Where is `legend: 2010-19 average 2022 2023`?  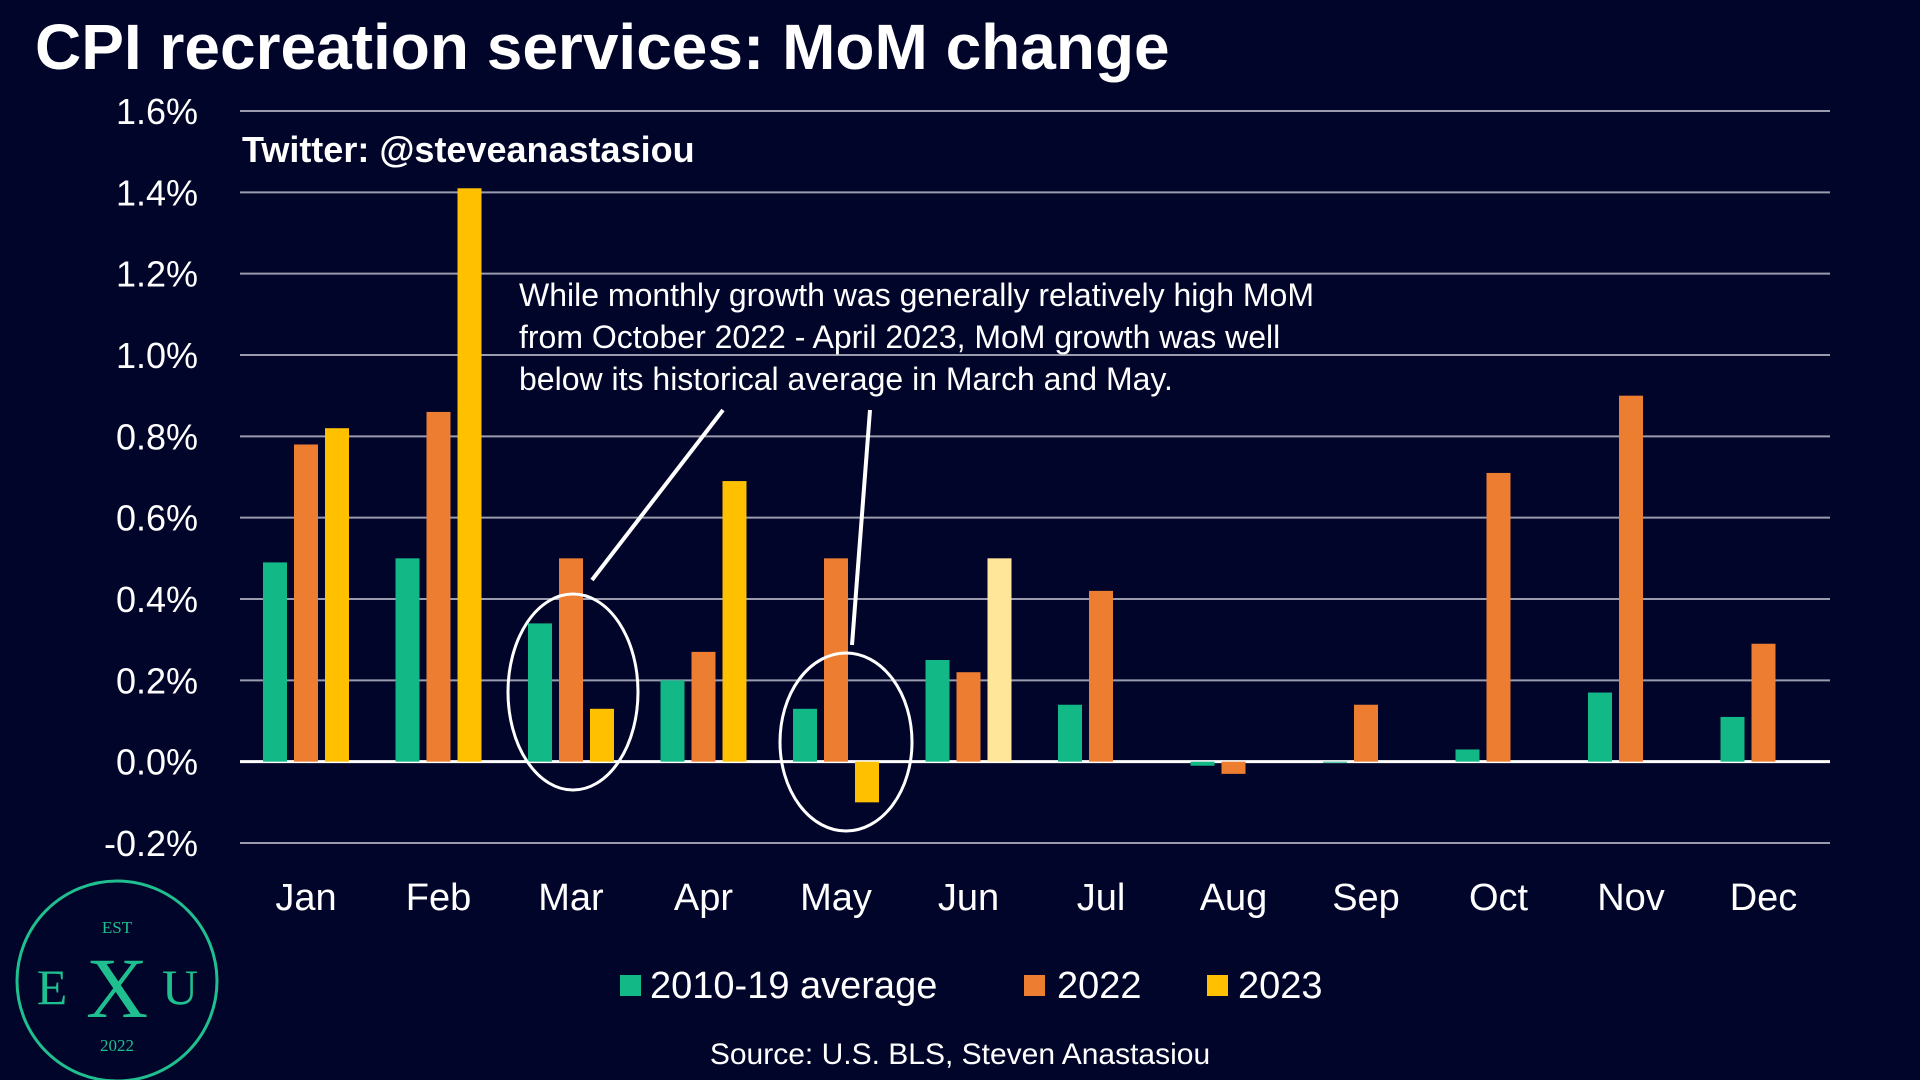 legend: 2010-19 average 2022 2023 is located at coordinates (971, 986).